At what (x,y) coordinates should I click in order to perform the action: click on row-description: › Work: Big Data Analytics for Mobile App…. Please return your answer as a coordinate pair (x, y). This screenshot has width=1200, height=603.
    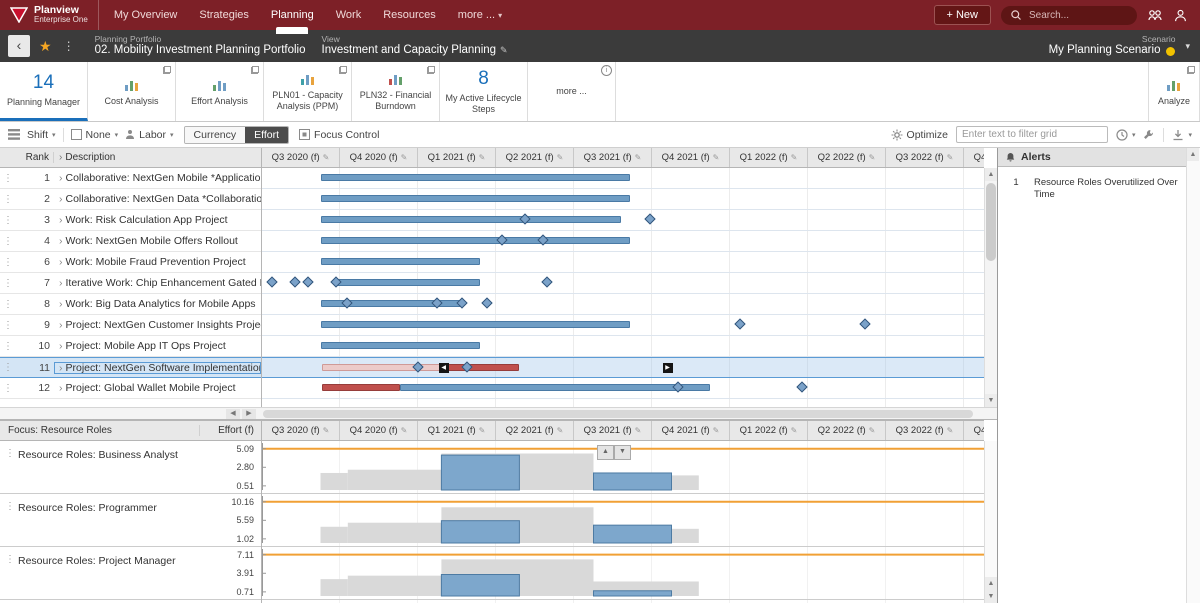
    Looking at the image, I should click on (157, 304).